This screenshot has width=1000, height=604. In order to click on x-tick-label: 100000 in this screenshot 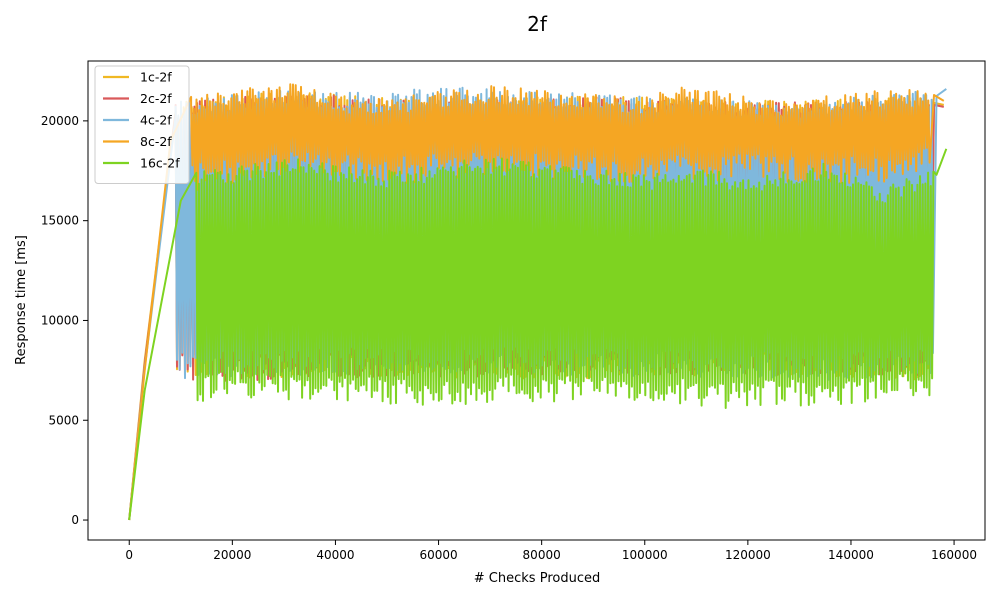, I will do `click(645, 555)`.